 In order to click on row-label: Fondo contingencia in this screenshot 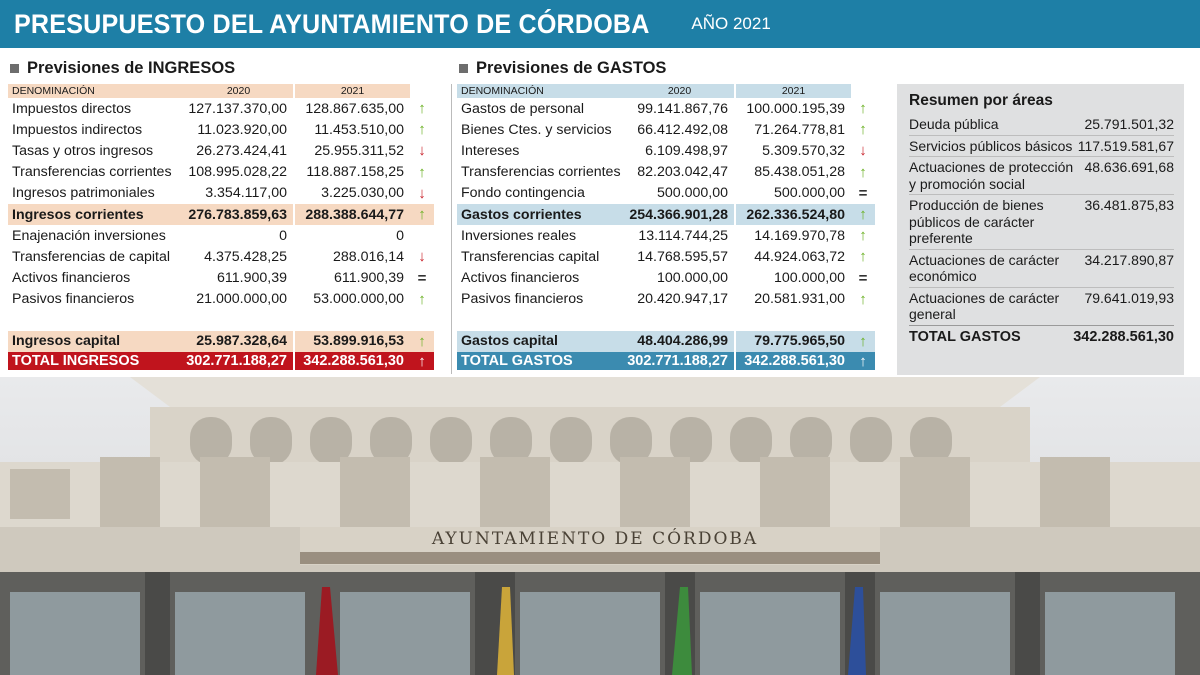, I will do `click(523, 193)`.